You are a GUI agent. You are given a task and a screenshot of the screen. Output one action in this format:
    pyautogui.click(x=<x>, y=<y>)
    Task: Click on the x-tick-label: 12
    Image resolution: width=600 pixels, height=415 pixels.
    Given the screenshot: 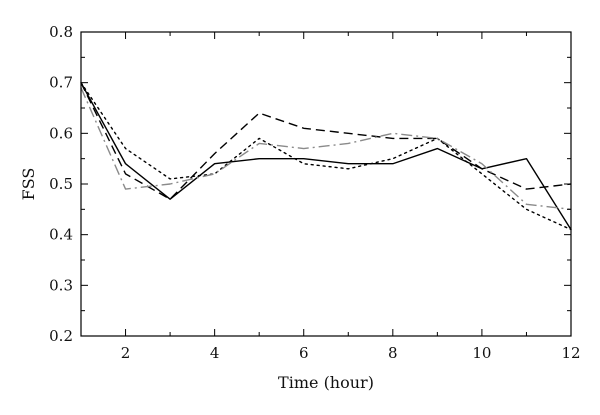 What is the action you would take?
    pyautogui.click(x=570, y=353)
    